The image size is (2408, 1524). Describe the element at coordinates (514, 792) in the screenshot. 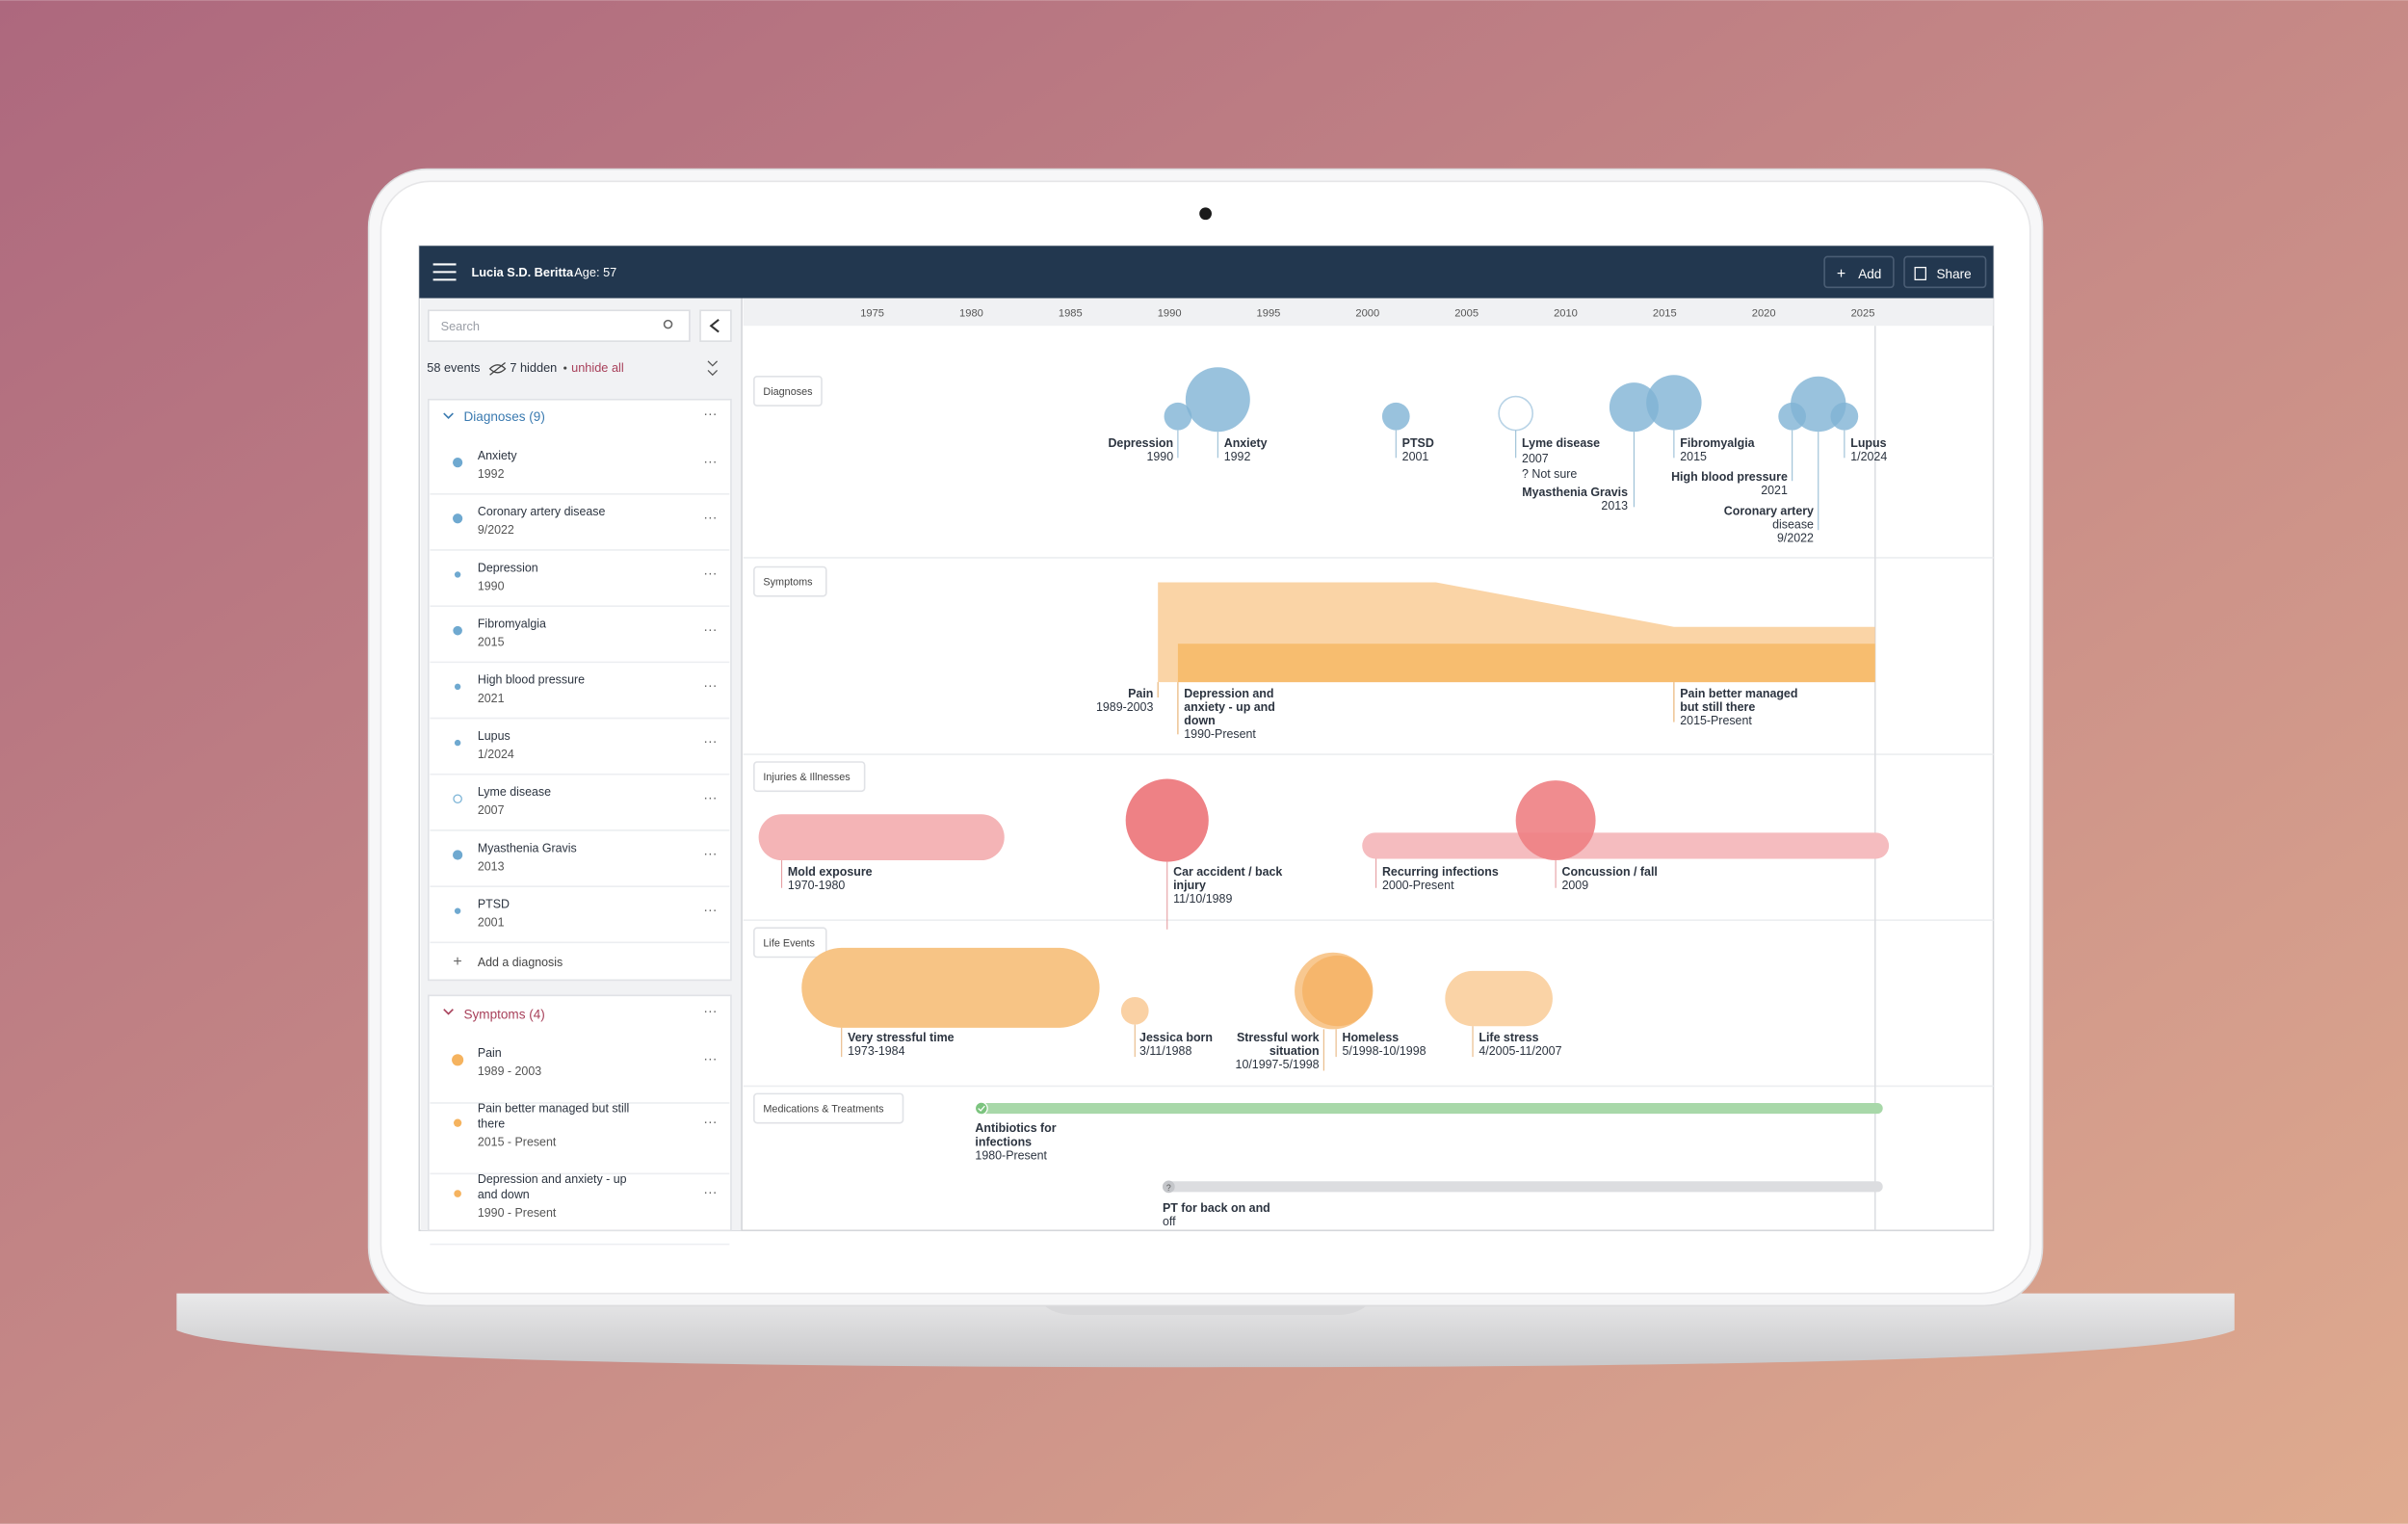

I see `item-name: Lyme disease` at that location.